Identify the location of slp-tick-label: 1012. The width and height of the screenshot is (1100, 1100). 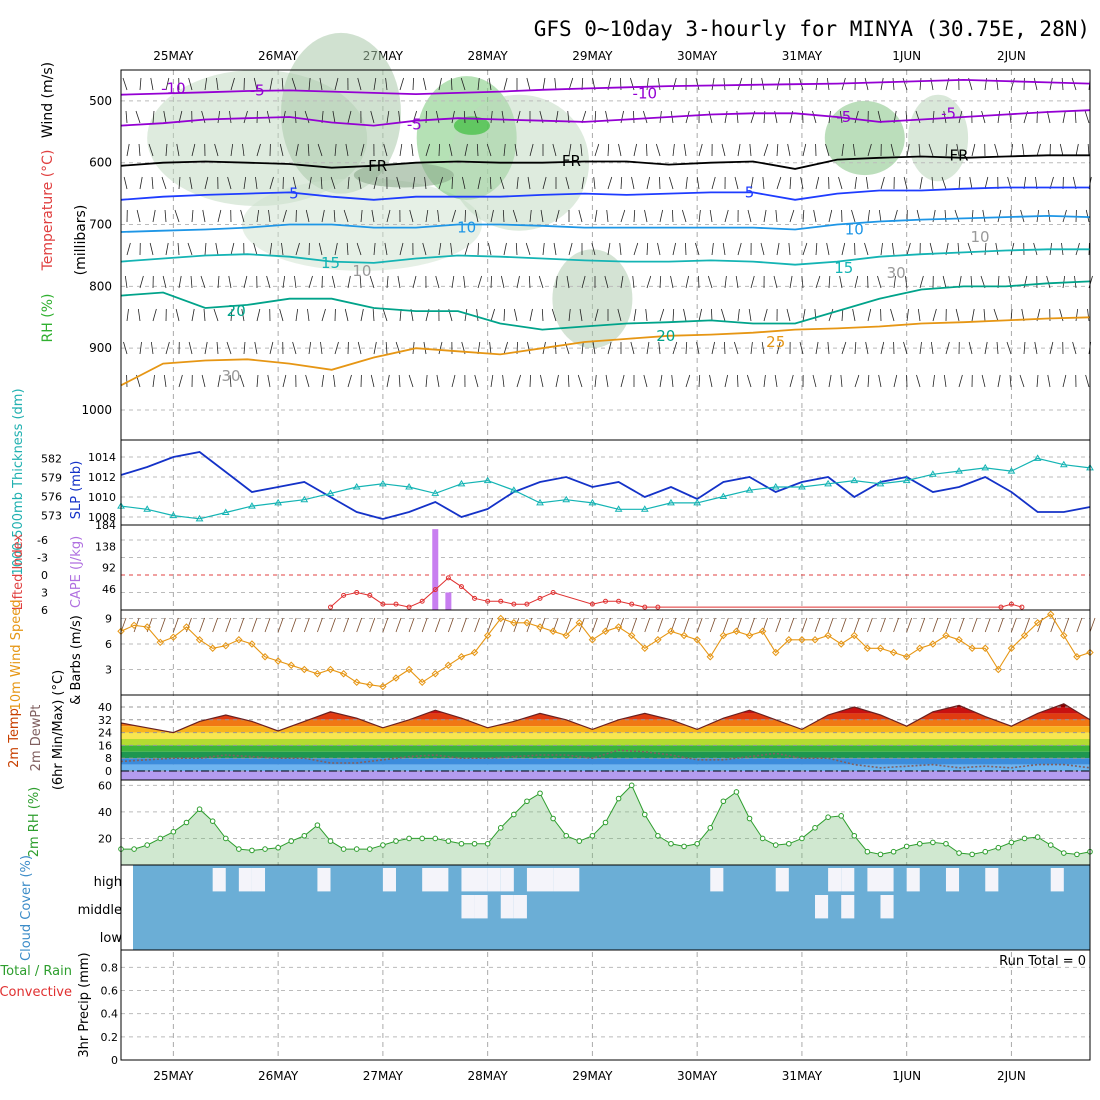
(102, 477).